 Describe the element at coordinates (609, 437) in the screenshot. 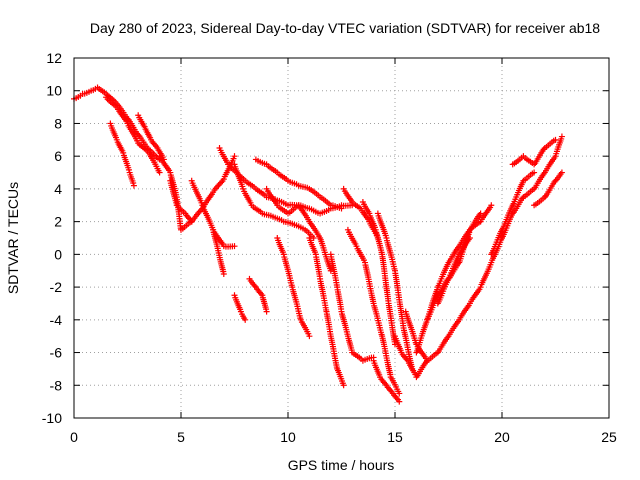

I see `x-tick-label: 25` at that location.